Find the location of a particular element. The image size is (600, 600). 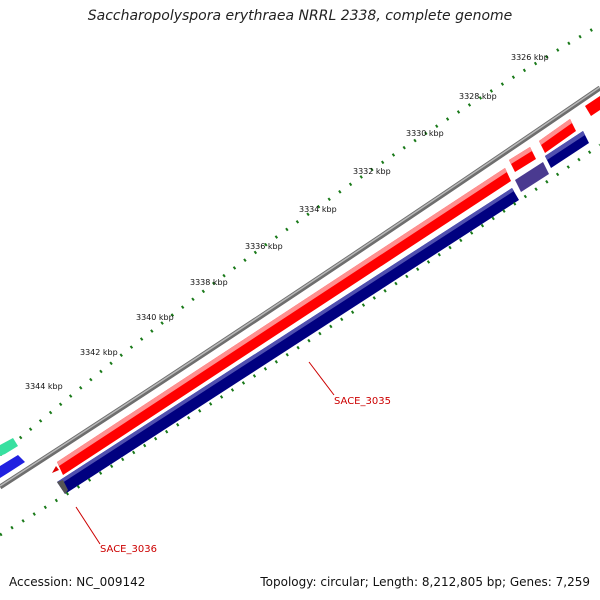

gene-label-sace-3036: SACE_3036 is located at coordinates (128, 549).